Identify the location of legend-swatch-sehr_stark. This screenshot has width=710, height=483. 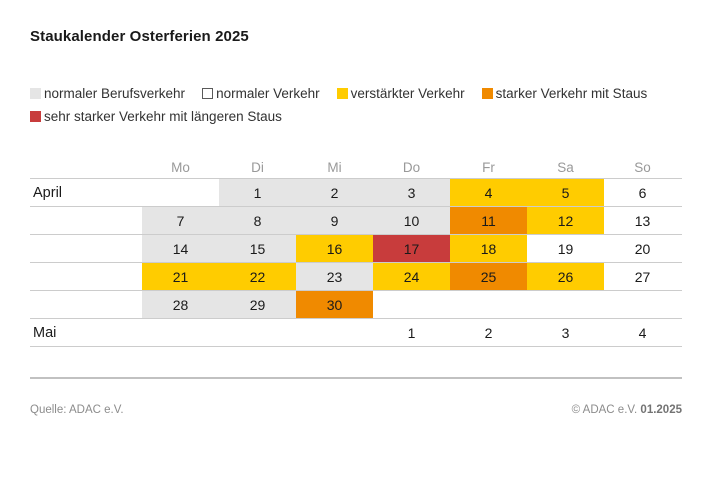
(35, 116).